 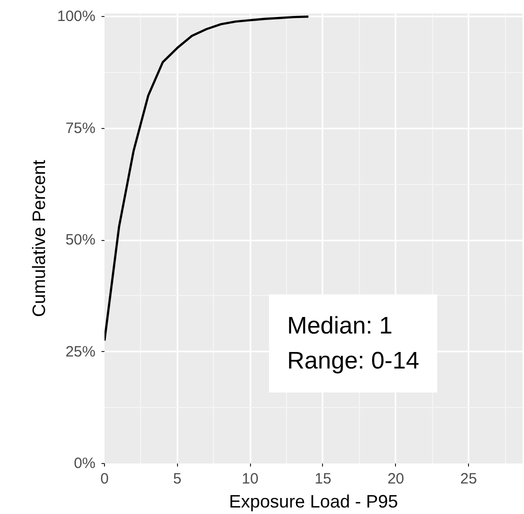 I want to click on x-axis-title: Exposure Load - P95, so click(x=313, y=502).